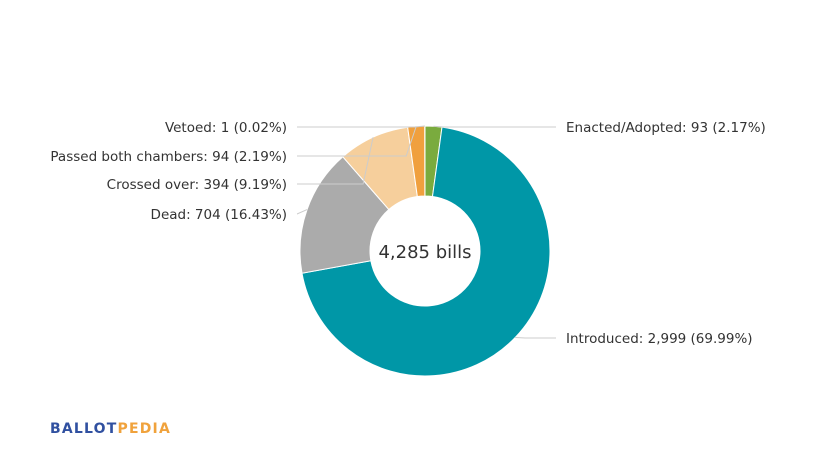  Describe the element at coordinates (84, 429) in the screenshot. I see `logo-part-1: BALLOT` at that location.